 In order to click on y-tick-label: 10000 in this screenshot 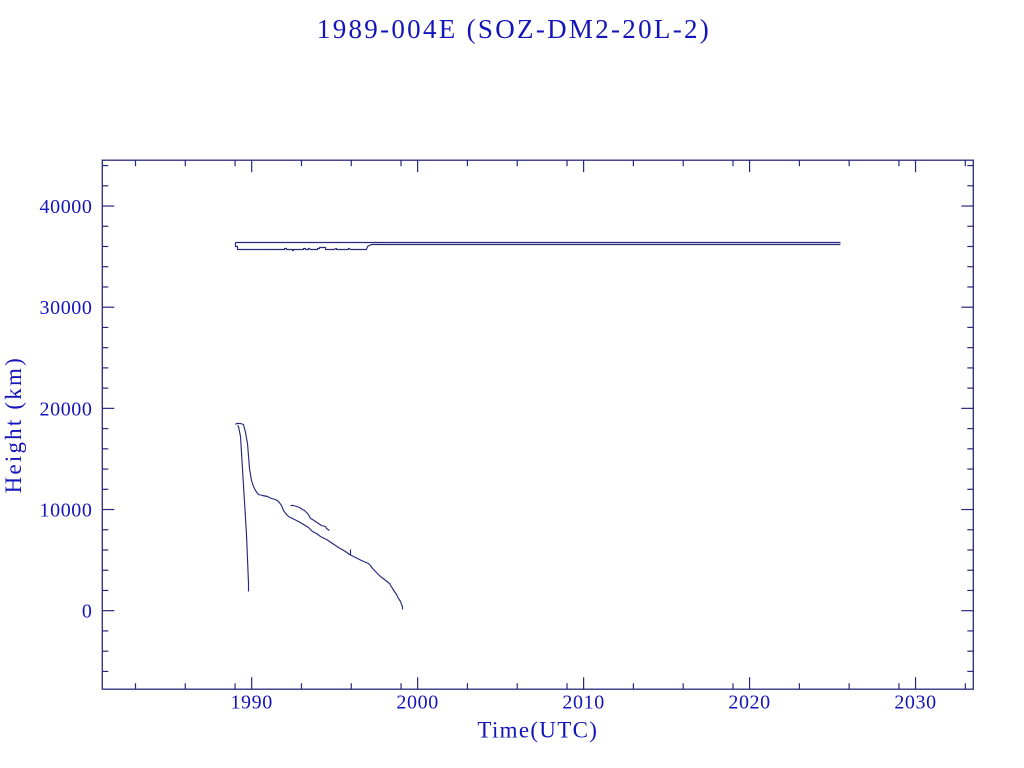, I will do `click(66, 511)`.